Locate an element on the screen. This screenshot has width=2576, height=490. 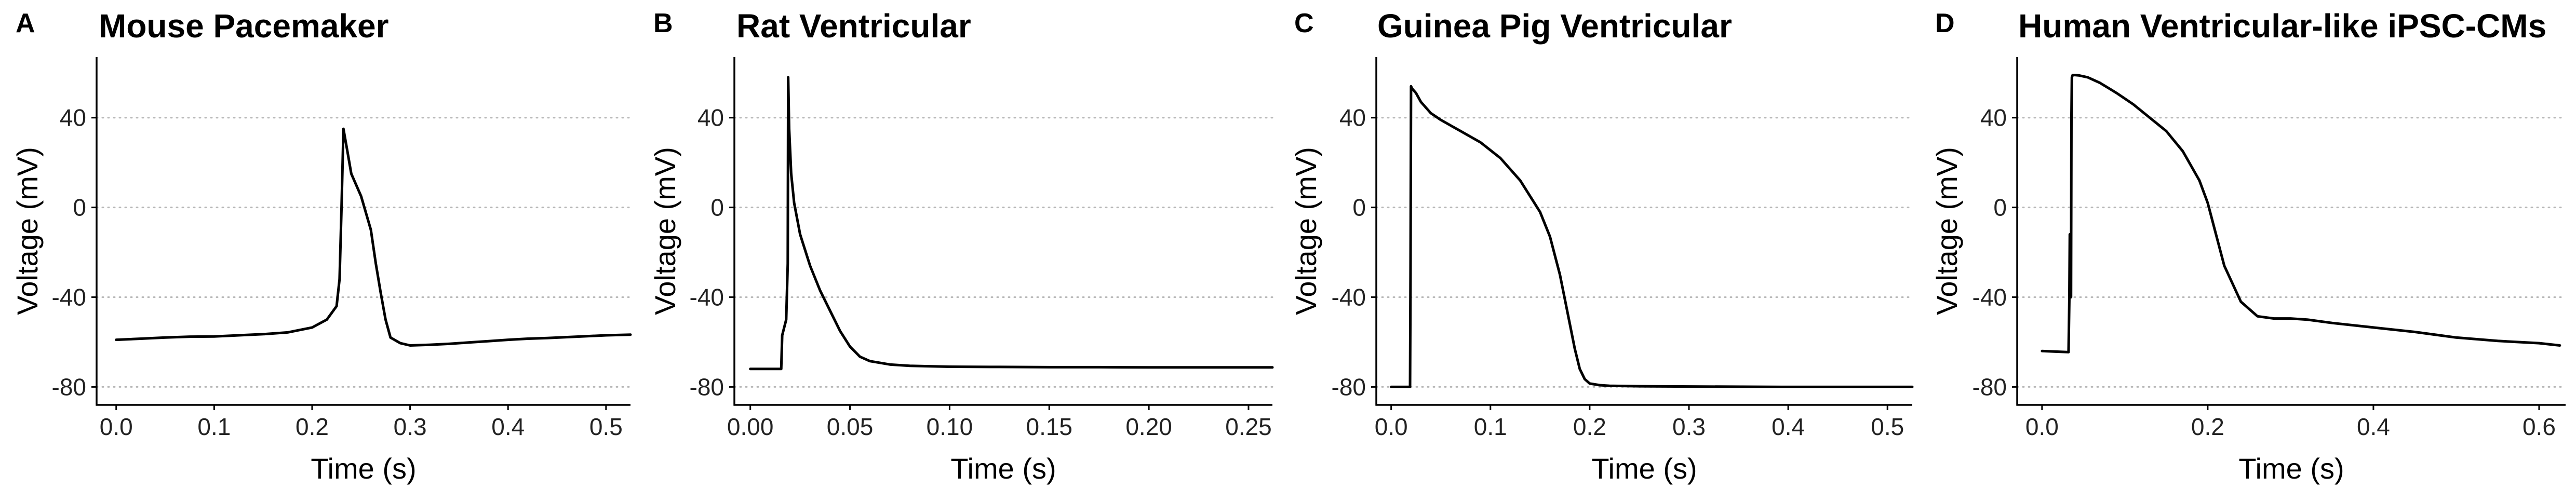
x-tick-label: 0.20 is located at coordinates (1149, 426).